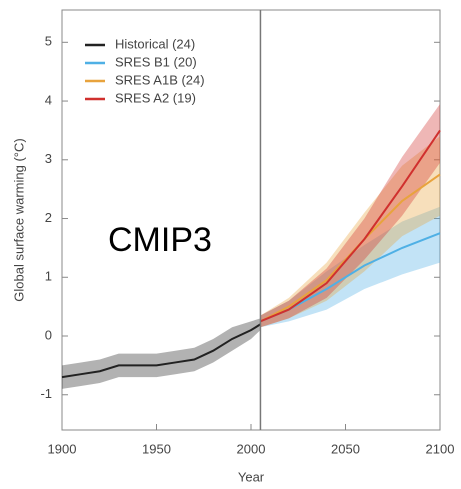 The width and height of the screenshot is (461, 489). I want to click on y-axis-label: Global surface warming (°C), so click(18, 219).